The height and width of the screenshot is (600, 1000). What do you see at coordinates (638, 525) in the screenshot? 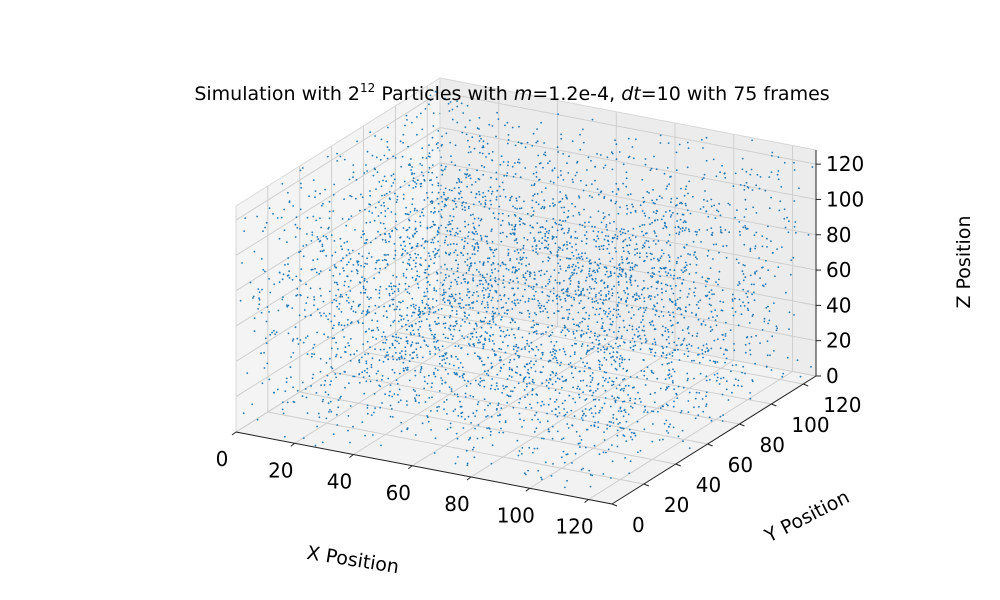
I see `y-tick-label: 0` at bounding box center [638, 525].